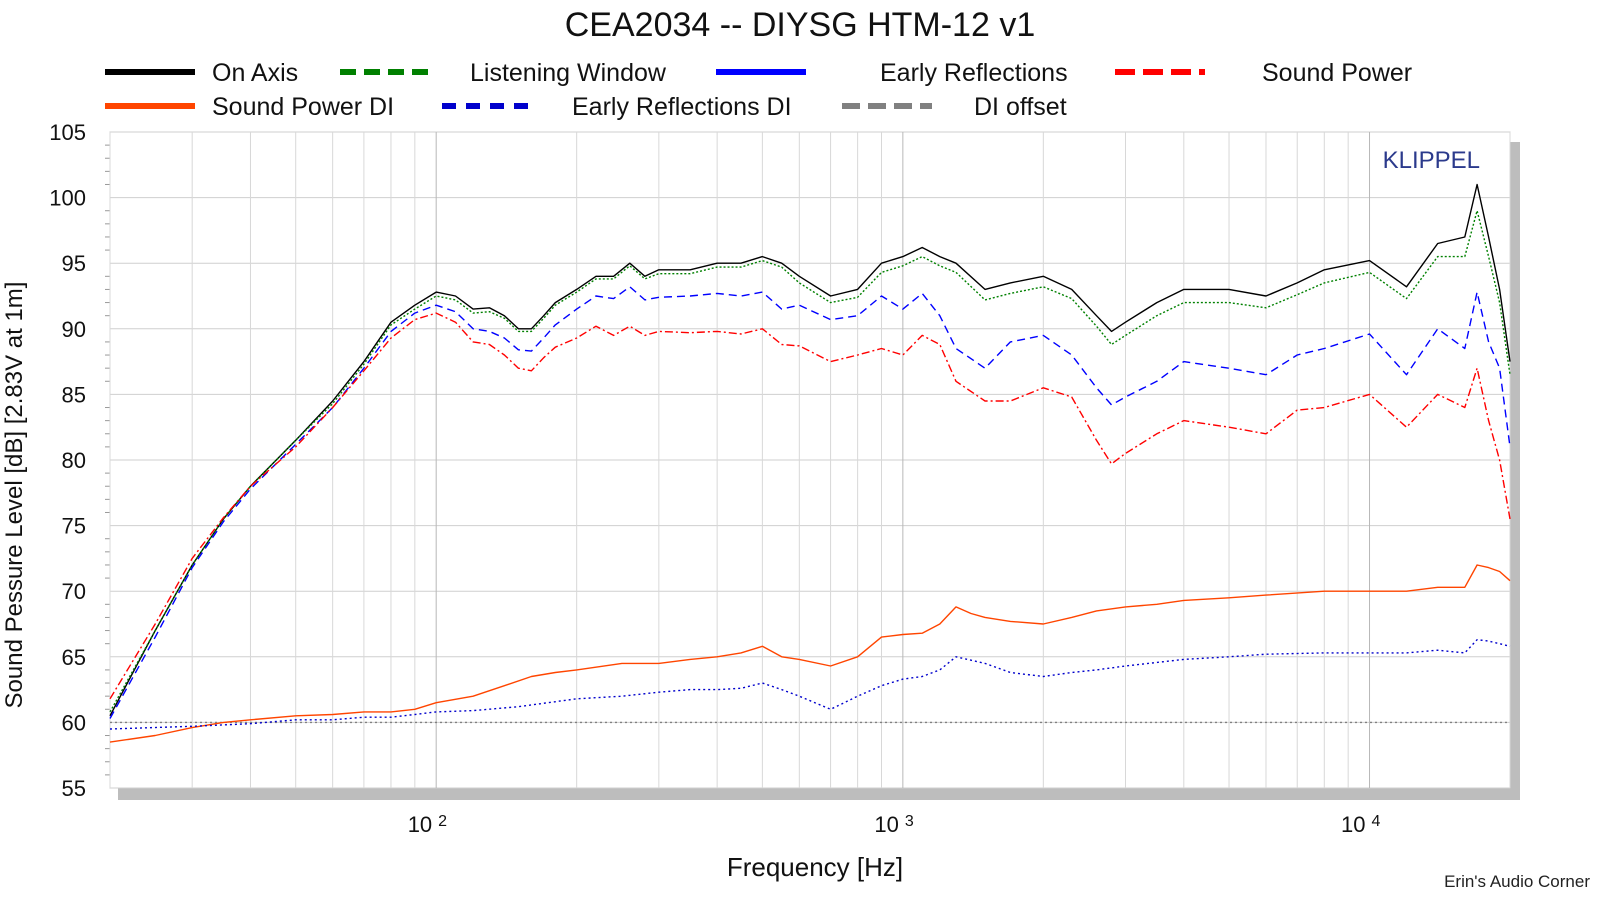 Image resolution: width=1600 pixels, height=900 pixels. I want to click on y-tick-label: 95, so click(74, 263).